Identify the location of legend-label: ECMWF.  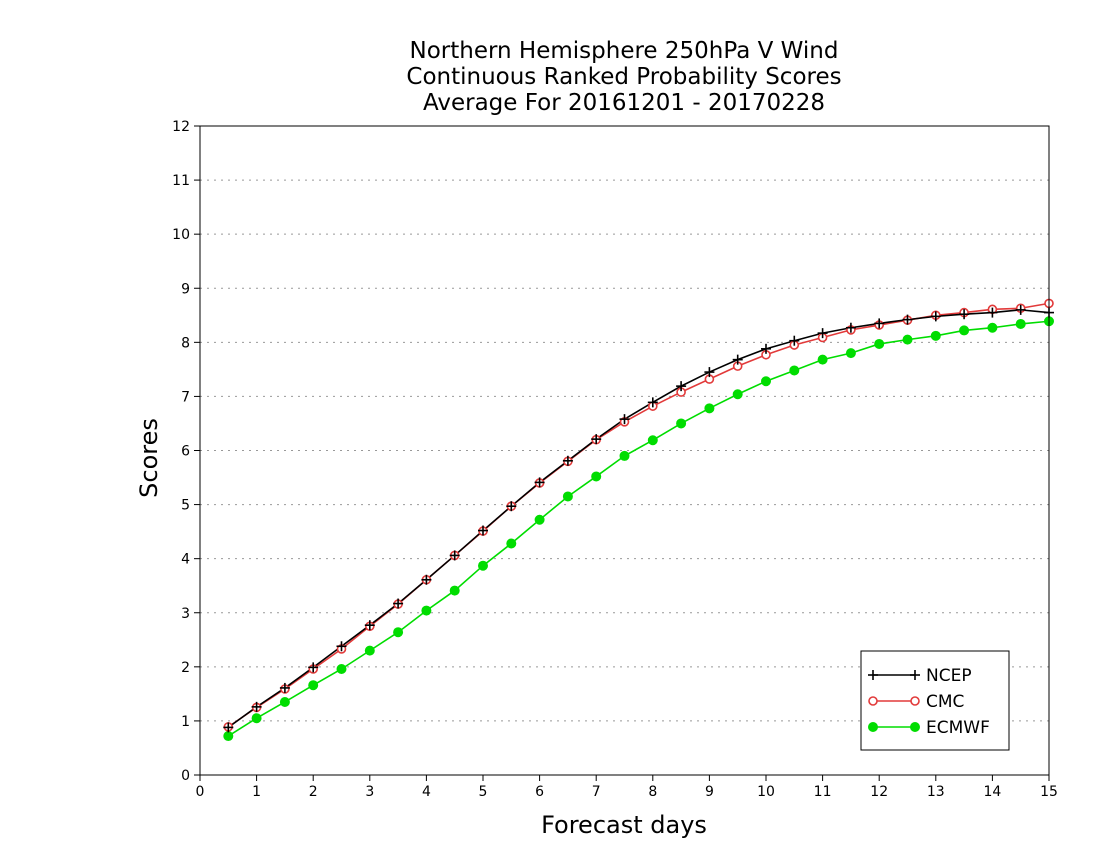
(958, 728).